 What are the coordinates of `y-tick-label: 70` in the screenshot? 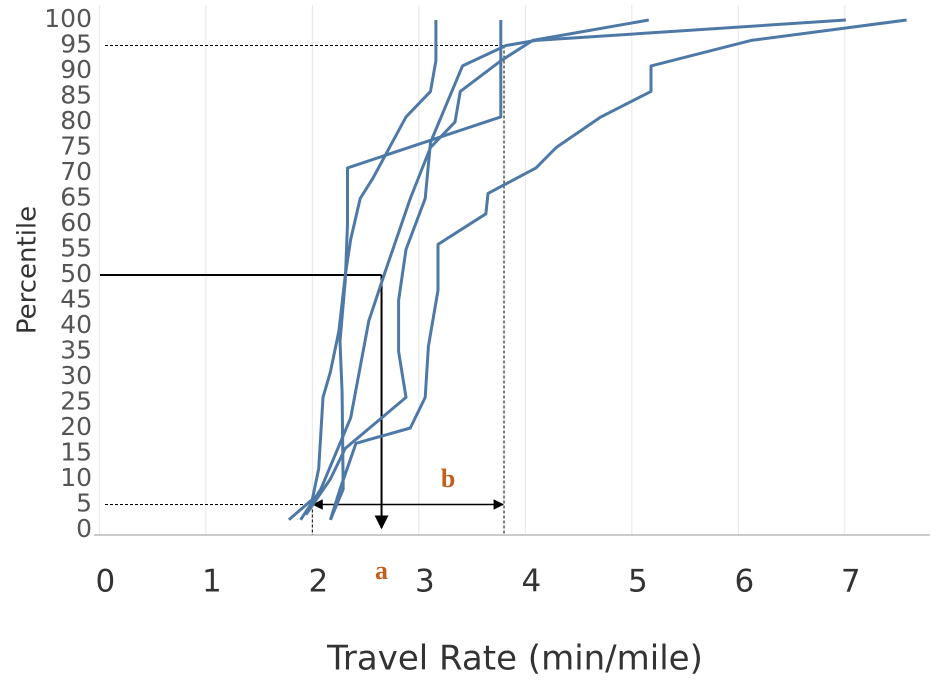 It's located at (76, 171).